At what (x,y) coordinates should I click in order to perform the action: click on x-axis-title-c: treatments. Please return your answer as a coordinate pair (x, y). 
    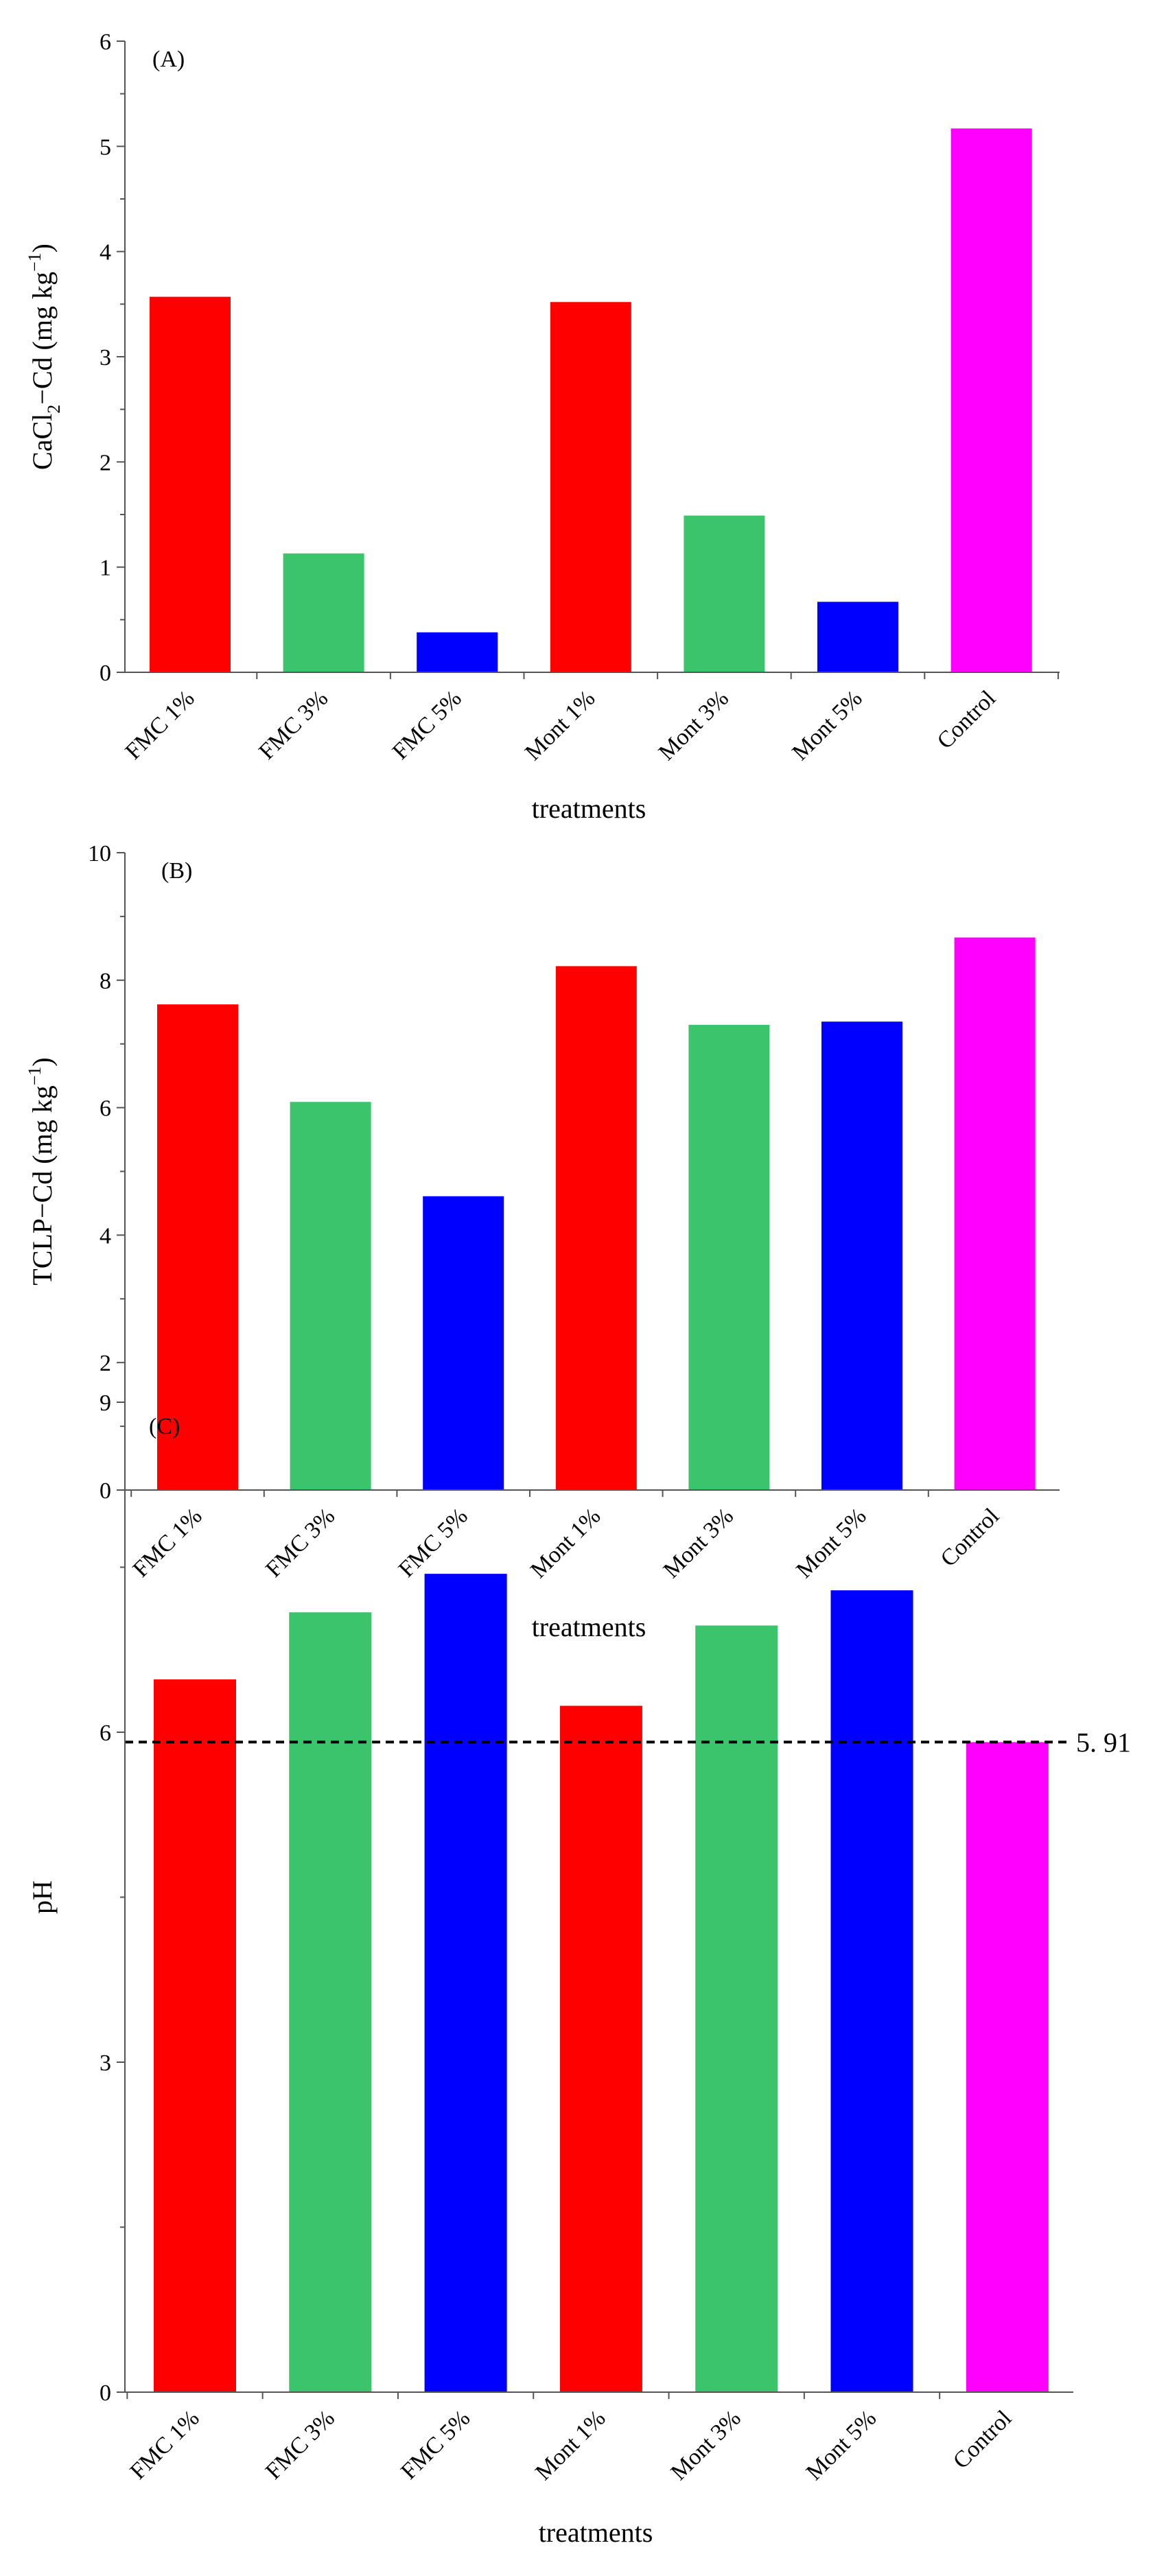
    Looking at the image, I should click on (596, 2532).